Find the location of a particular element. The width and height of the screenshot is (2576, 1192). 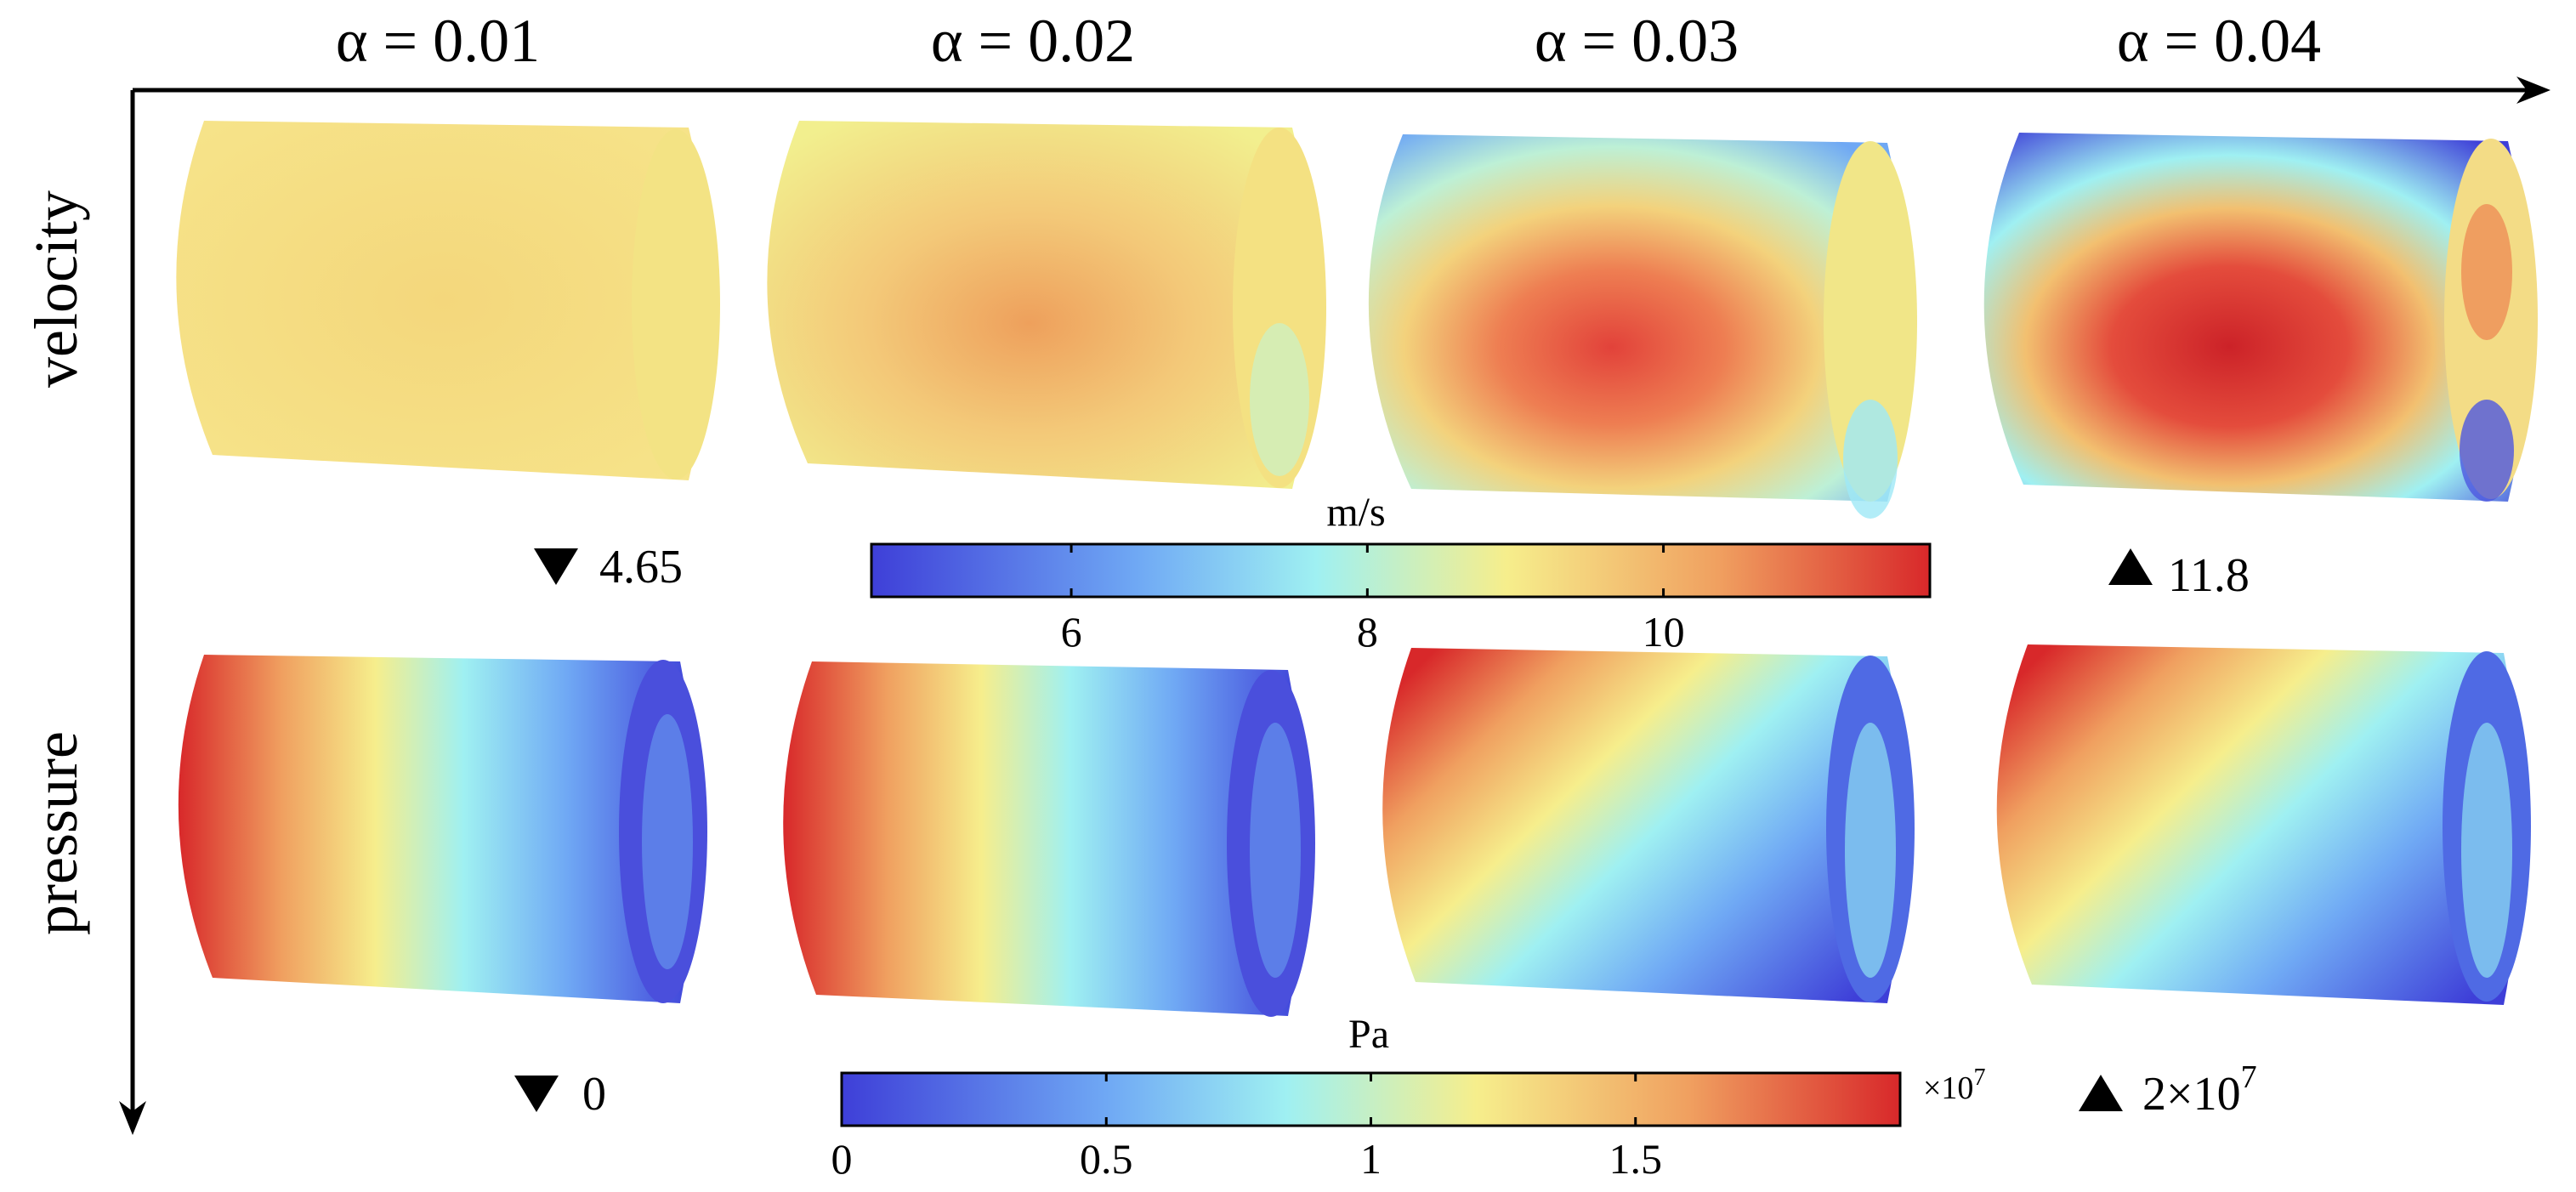

velocity-min-marker: 4.65 is located at coordinates (609, 567).